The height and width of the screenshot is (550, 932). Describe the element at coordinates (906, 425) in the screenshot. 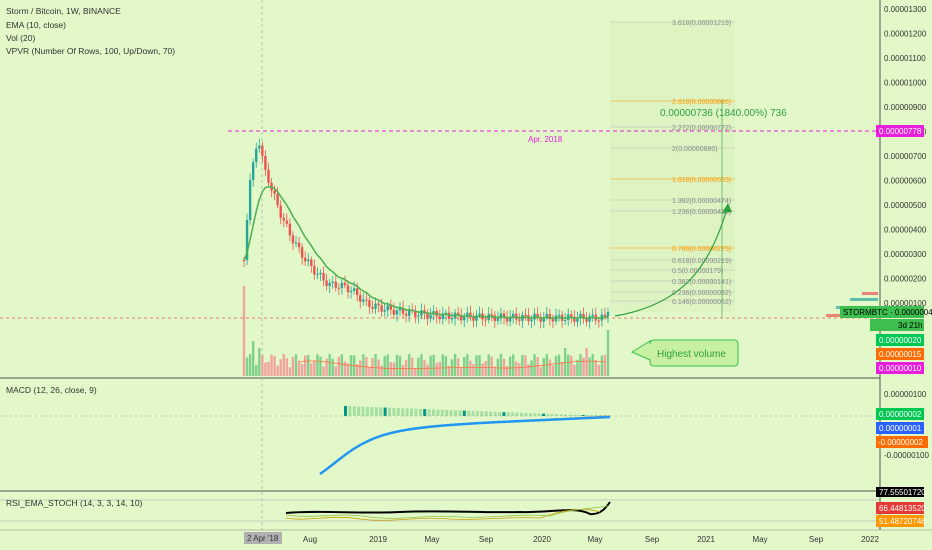

I see `macd-axis: 0.00000100 -0.00000100` at that location.